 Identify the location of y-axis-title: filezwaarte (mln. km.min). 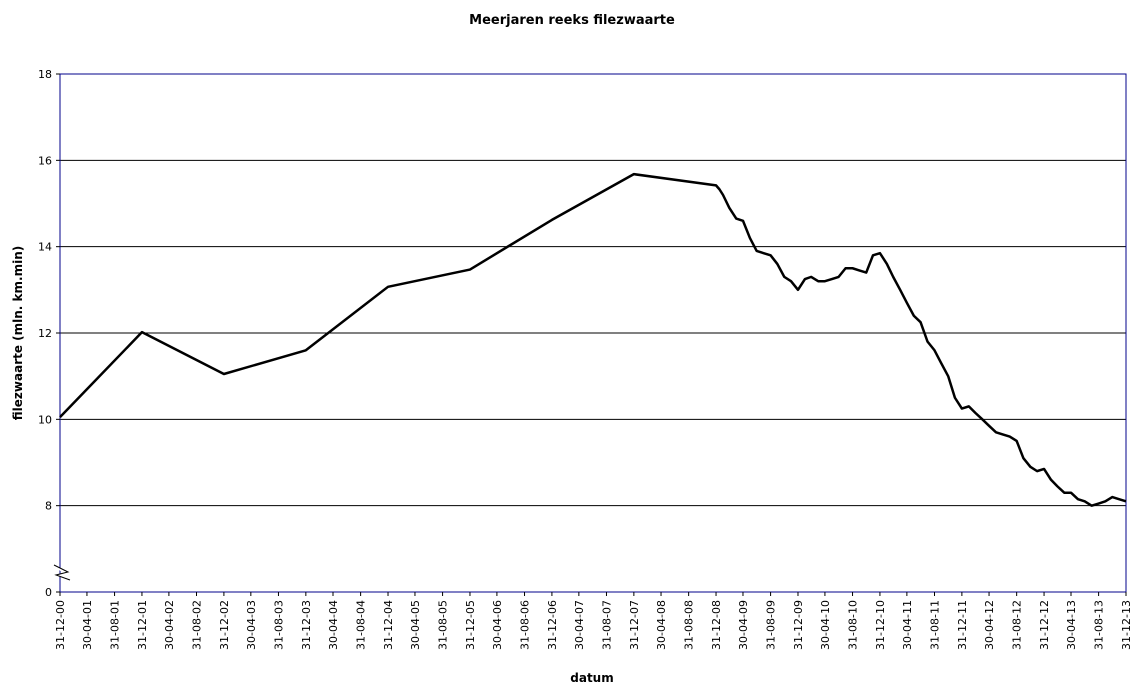
(18, 333).